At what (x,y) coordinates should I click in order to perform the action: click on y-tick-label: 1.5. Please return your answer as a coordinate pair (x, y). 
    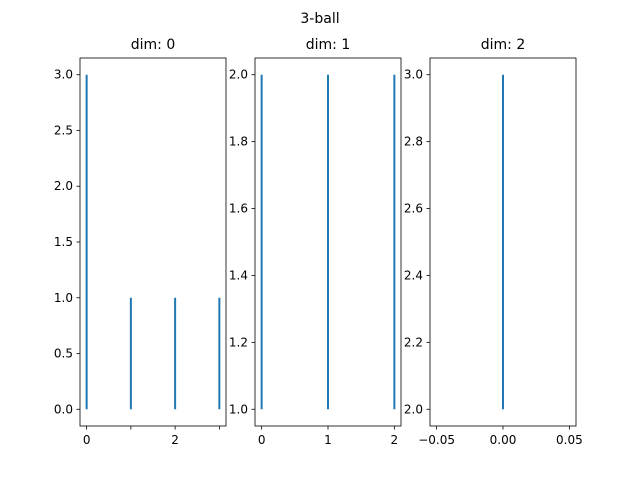
    Looking at the image, I should click on (63, 242).